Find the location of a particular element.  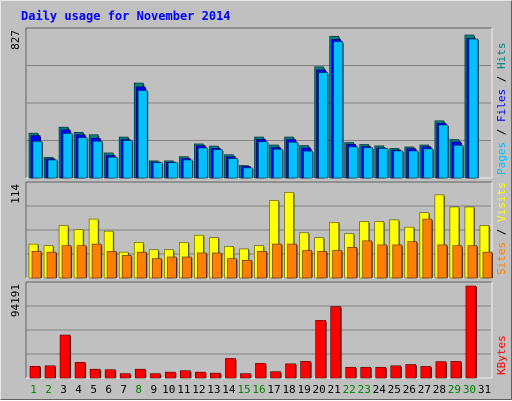

x-tick-day-2: 2 is located at coordinates (48, 389).